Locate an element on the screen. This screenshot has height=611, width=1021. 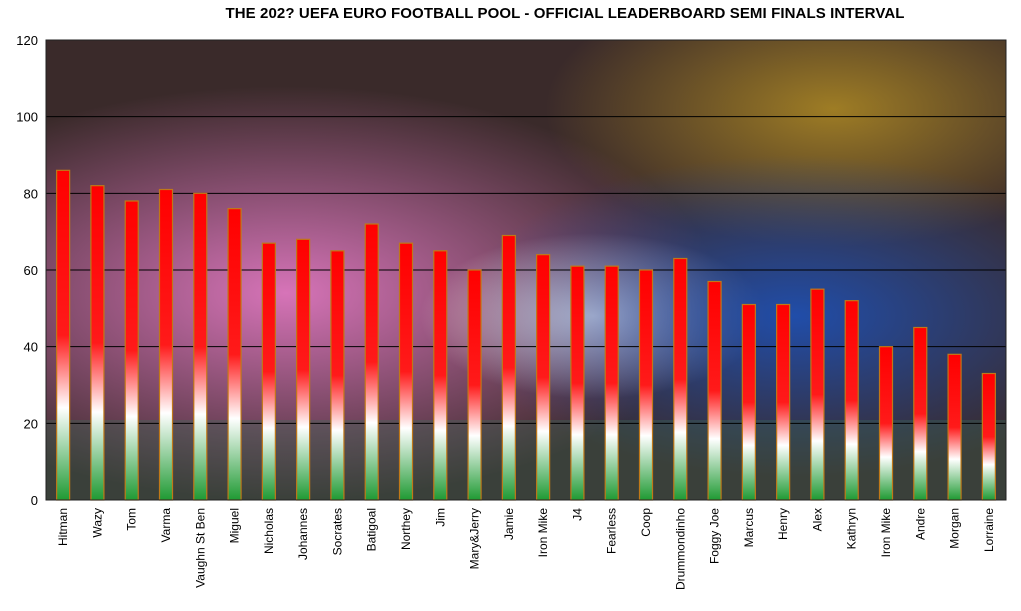
x-category-label: Batigoal is located at coordinates (372, 529).